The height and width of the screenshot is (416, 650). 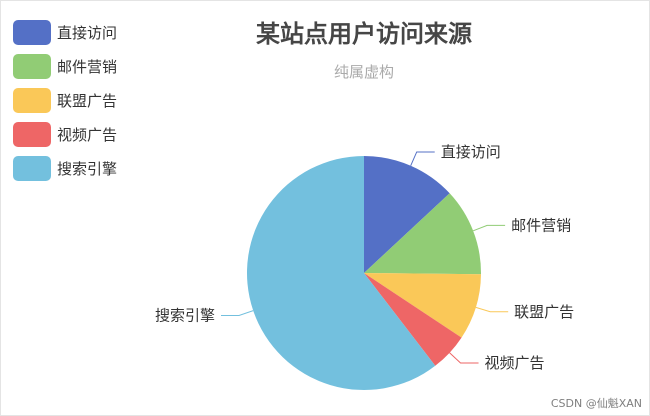 I want to click on legend-item: 邮件营销, so click(x=65, y=66).